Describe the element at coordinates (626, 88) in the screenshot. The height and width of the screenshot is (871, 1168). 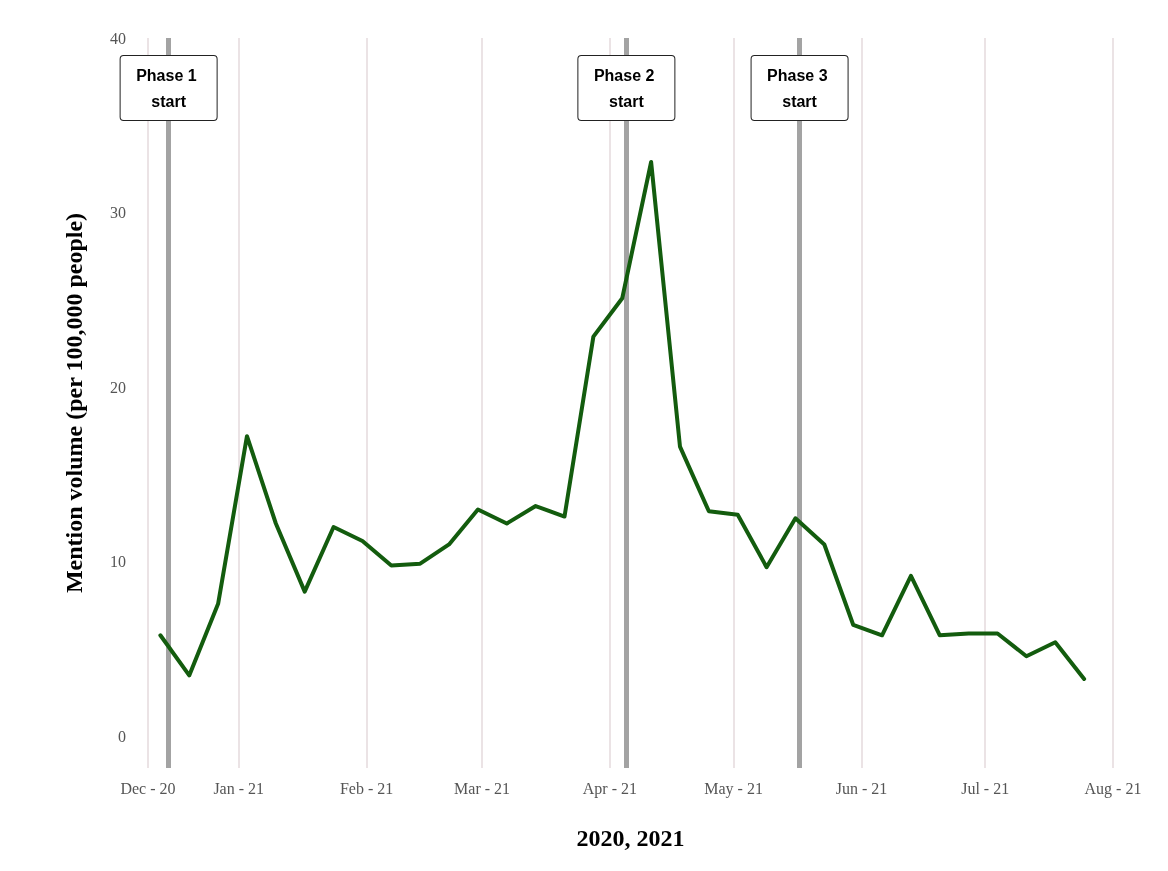
I see `ref-line-label: Phase 2 start` at that location.